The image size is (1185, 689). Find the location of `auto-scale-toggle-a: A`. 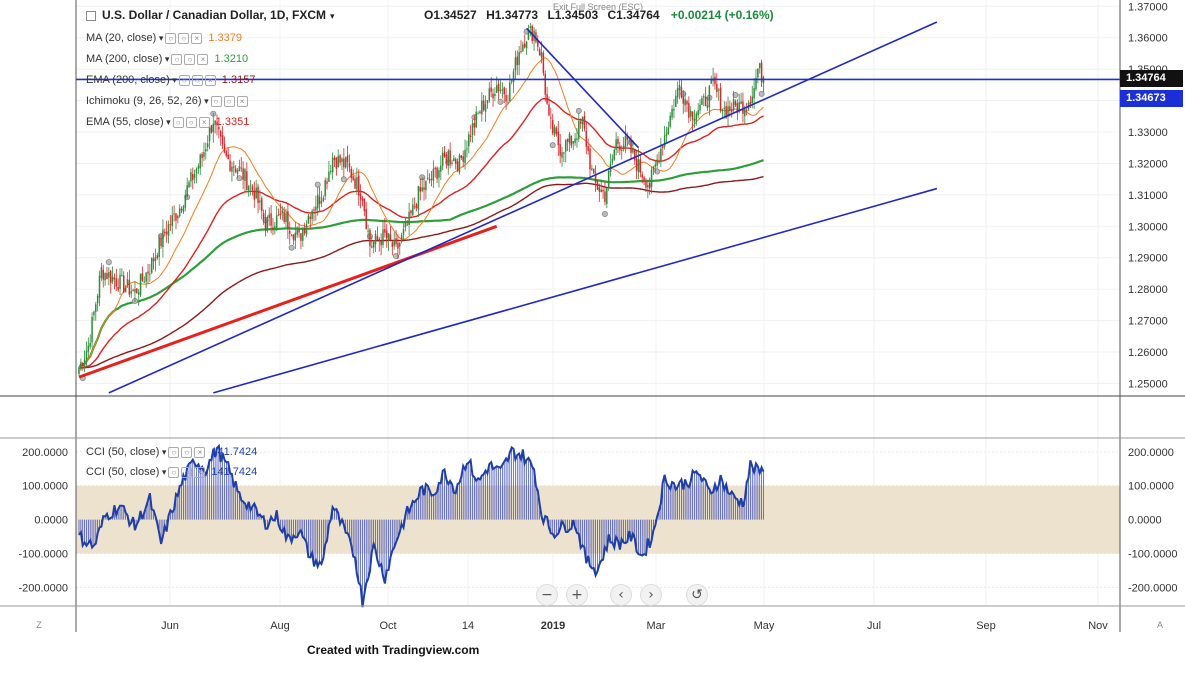

auto-scale-toggle-a: A is located at coordinates (1159, 625).